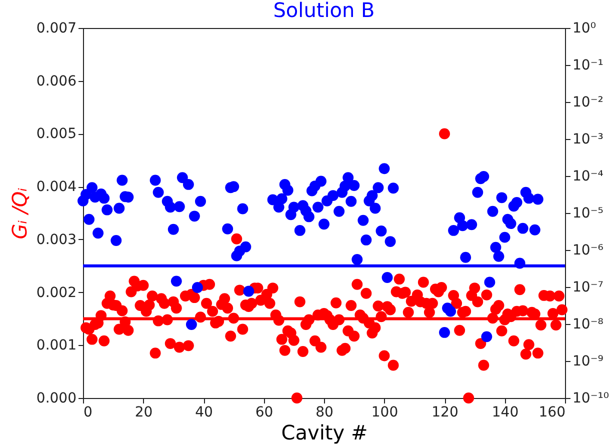  I want to click on y-tick-label: 0.005, so click(56, 134).